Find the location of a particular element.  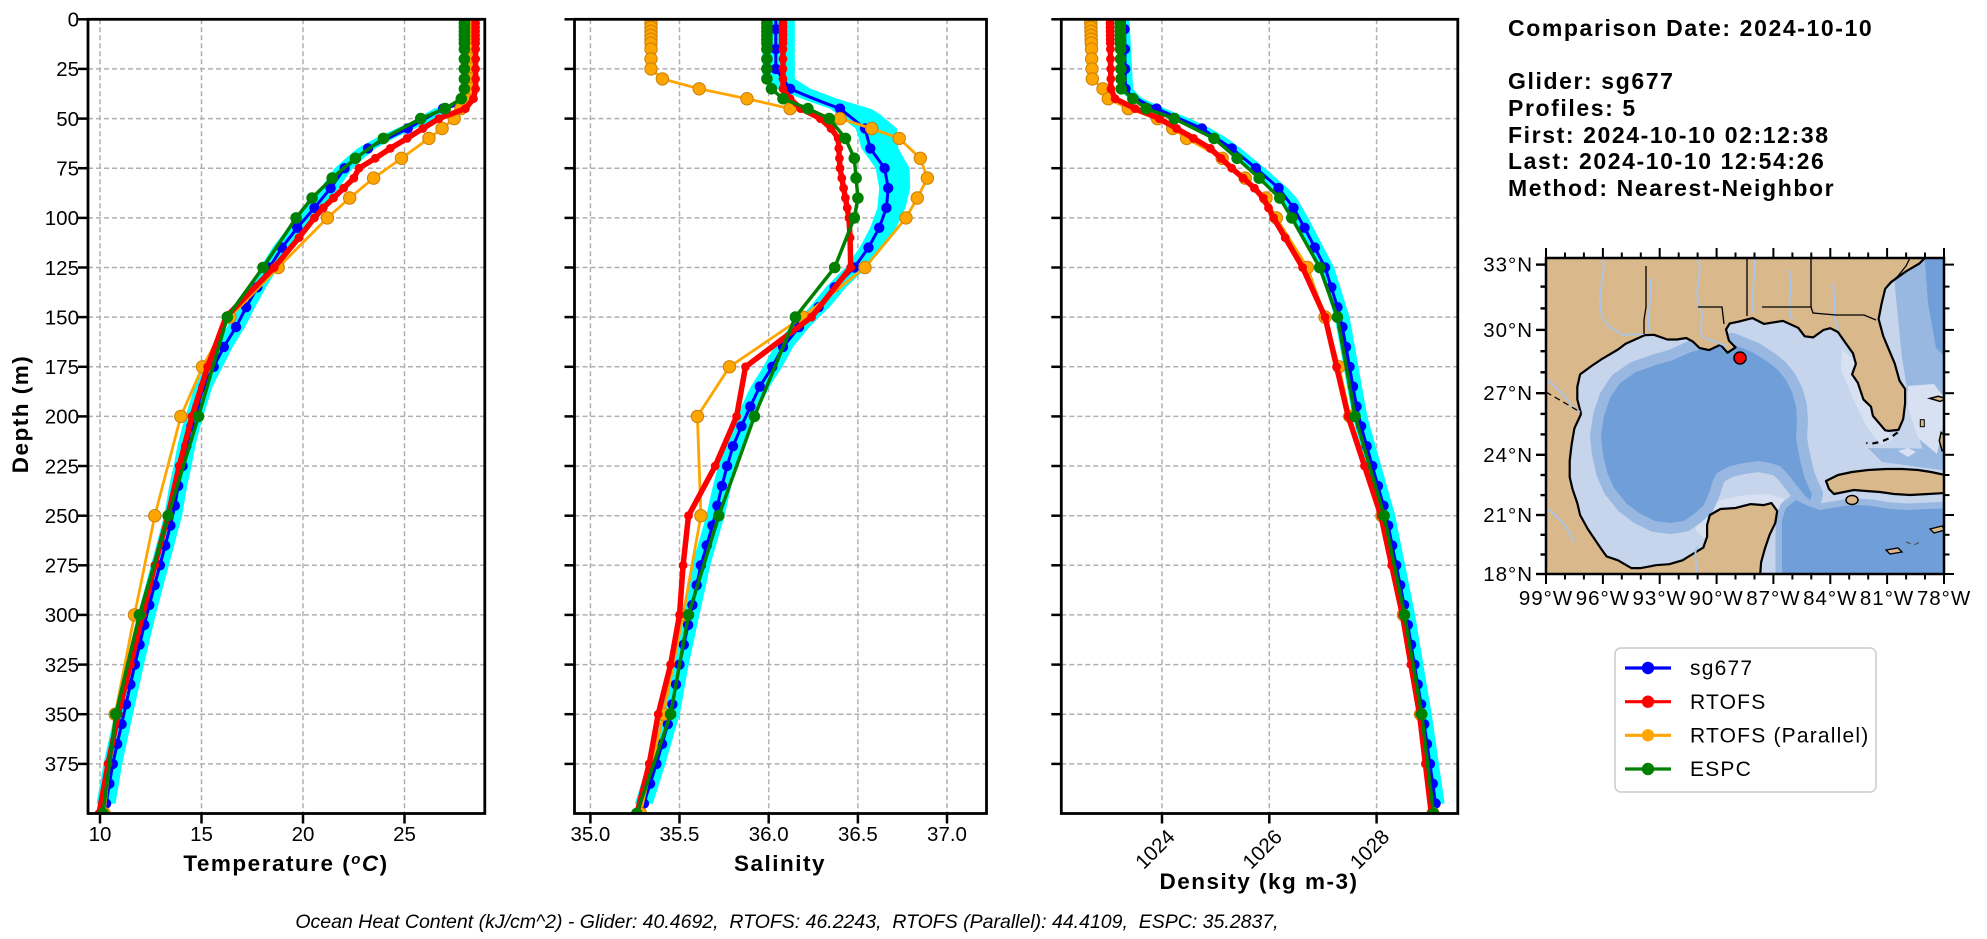

svg-text: 50 is located at coordinates (67, 119).